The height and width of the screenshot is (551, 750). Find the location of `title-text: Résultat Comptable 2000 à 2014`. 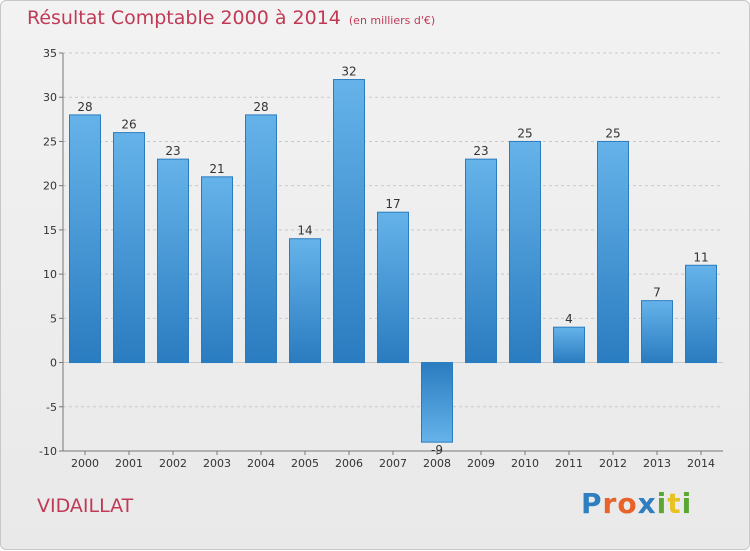

title-text: Résultat Comptable 2000 à 2014 is located at coordinates (184, 18).